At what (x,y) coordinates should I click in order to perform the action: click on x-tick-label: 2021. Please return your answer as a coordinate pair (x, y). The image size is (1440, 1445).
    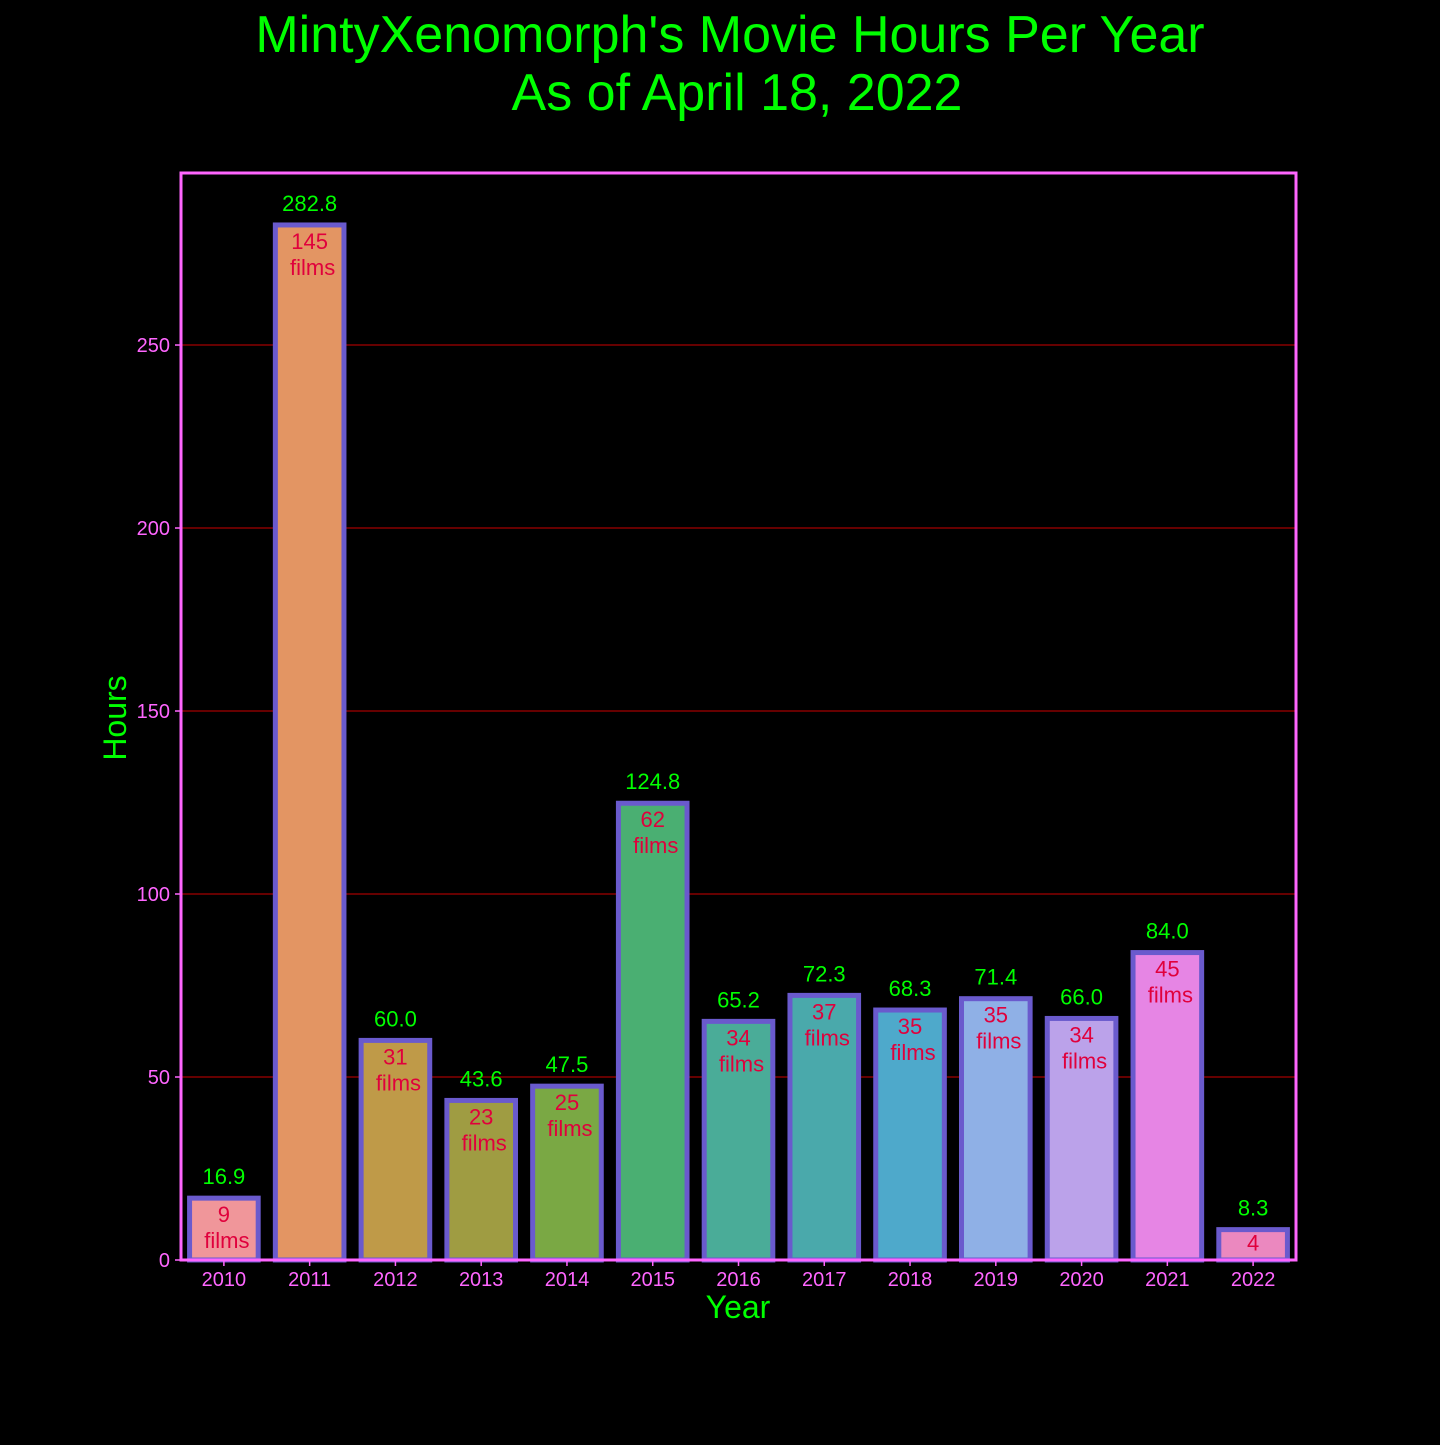
    Looking at the image, I should click on (1167, 1280).